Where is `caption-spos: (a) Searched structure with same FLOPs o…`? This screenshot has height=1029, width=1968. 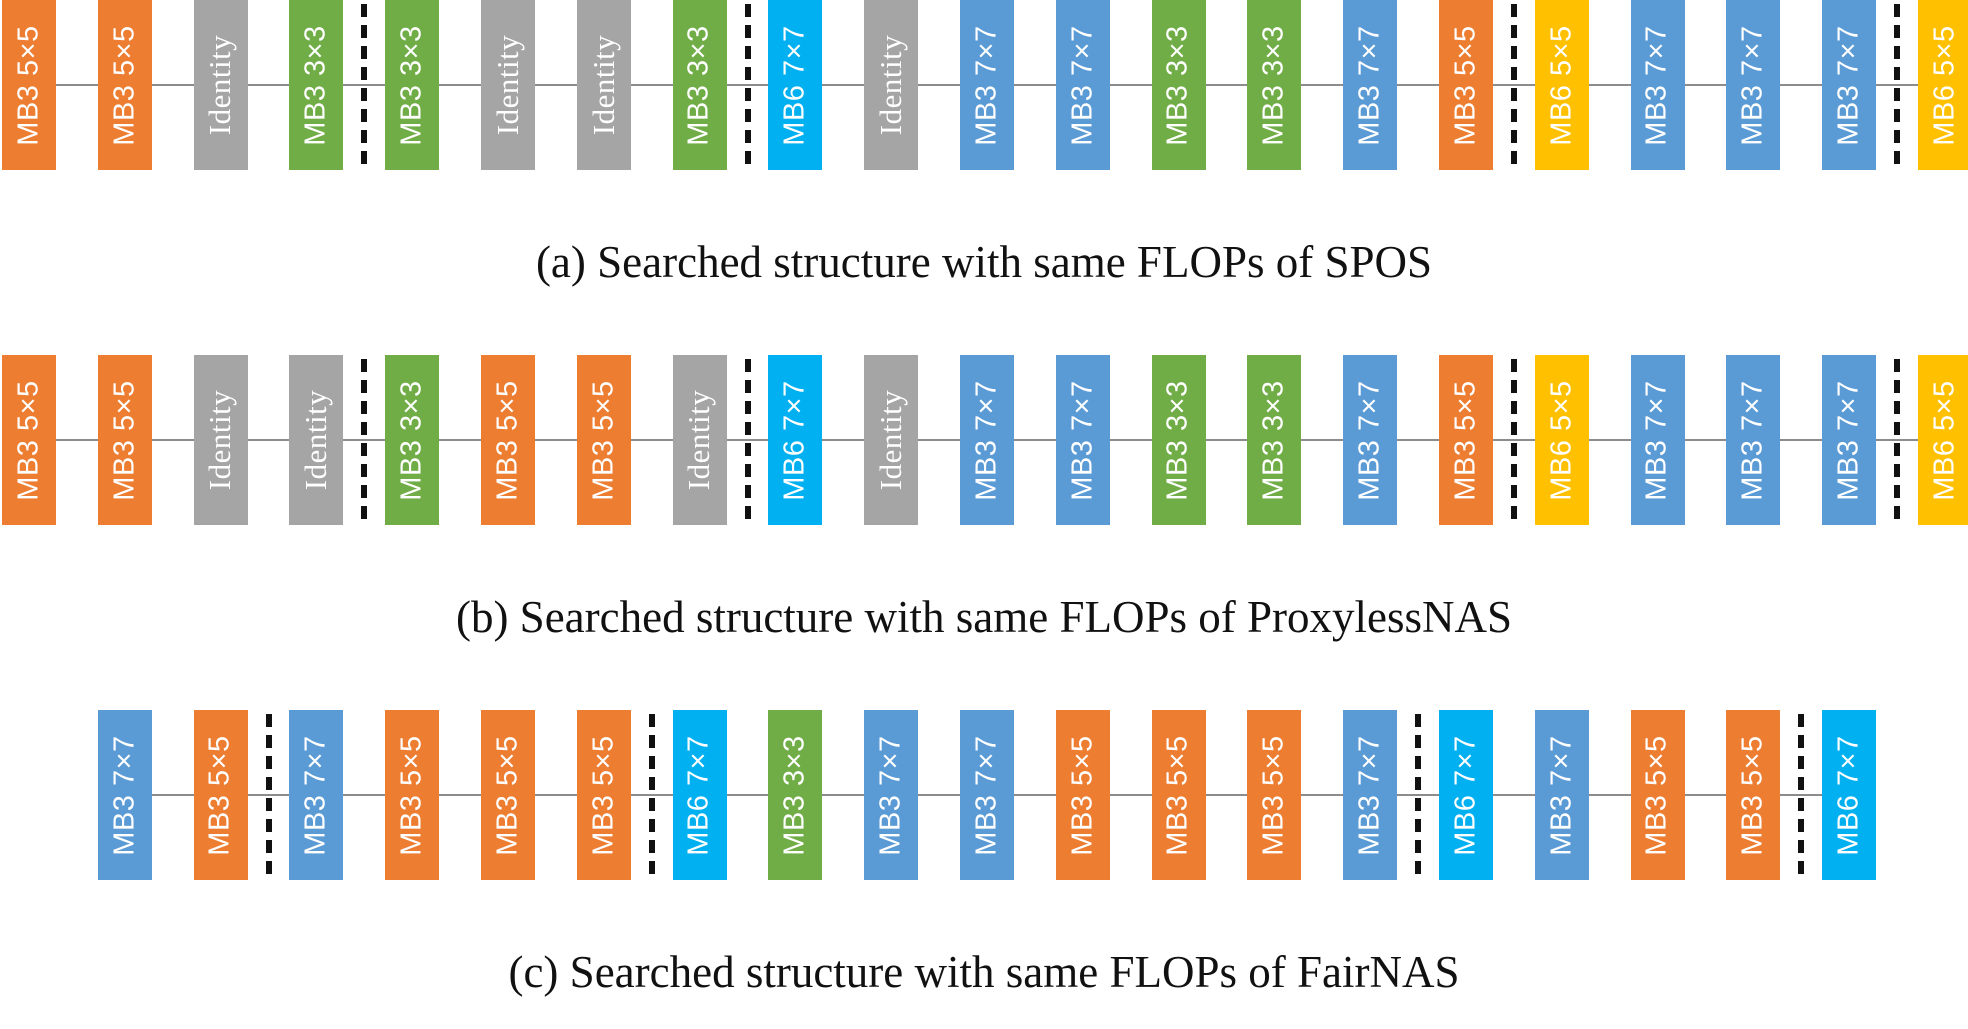 caption-spos: (a) Searched structure with same FLOPs o… is located at coordinates (984, 262).